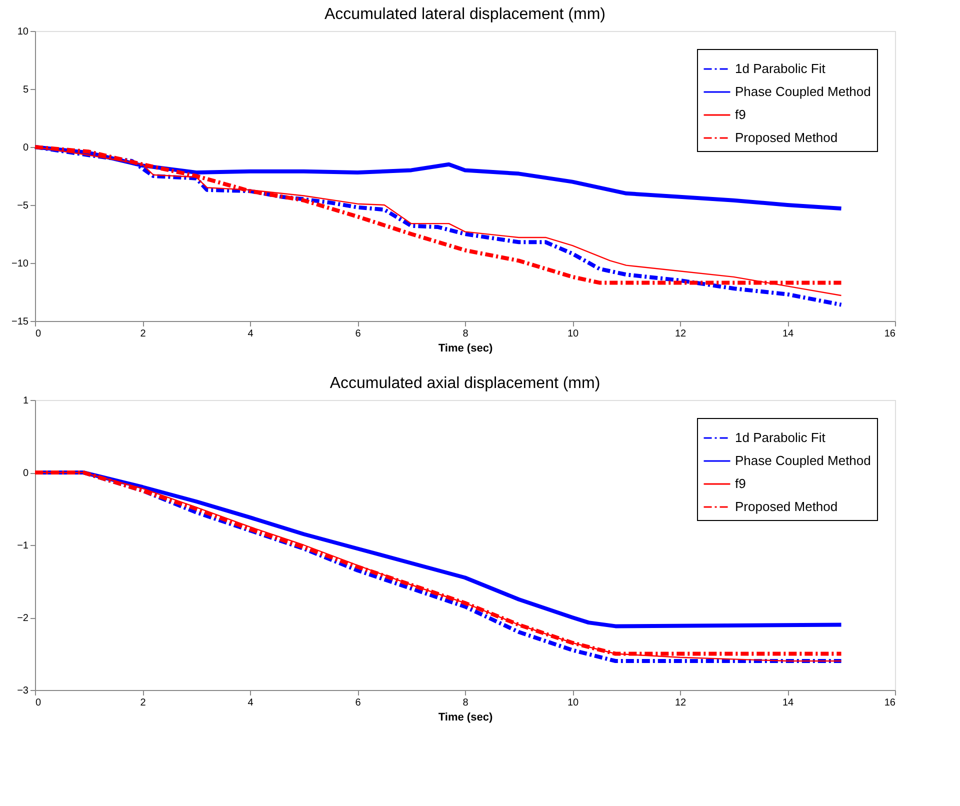 The image size is (960, 806). I want to click on y-tick-label: −10, so click(20, 264).